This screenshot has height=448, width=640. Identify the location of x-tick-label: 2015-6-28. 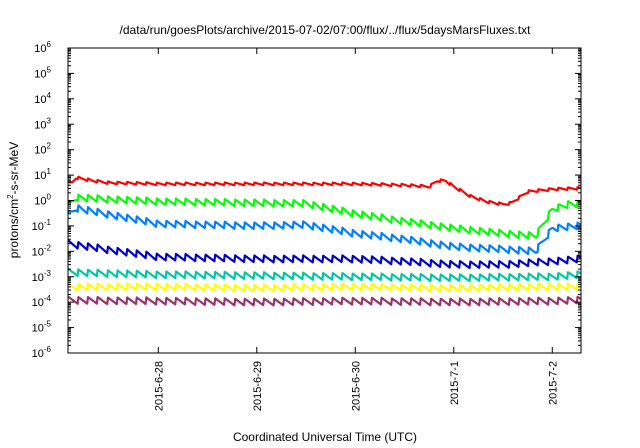
(159, 386).